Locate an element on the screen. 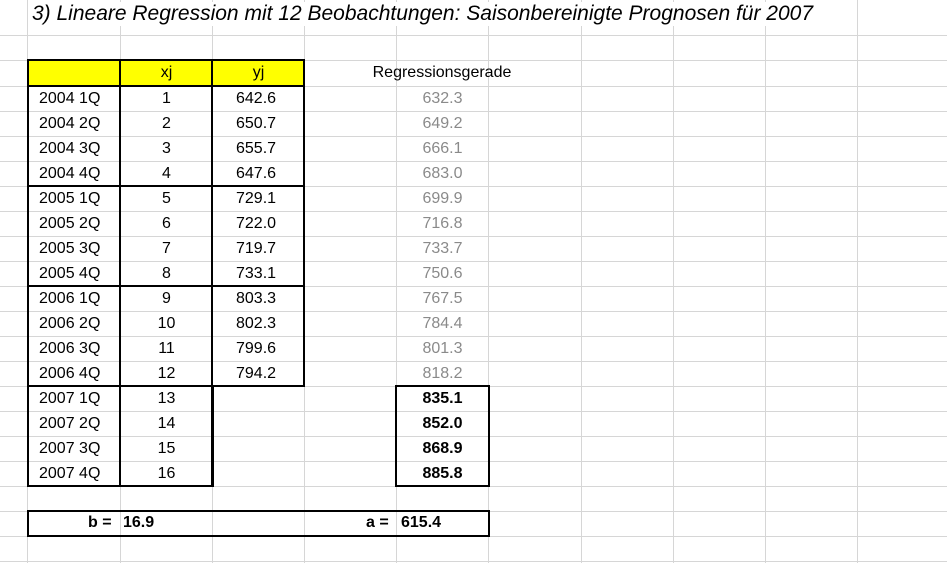 This screenshot has height=563, width=947. a-label: a = is located at coordinates (377, 522).